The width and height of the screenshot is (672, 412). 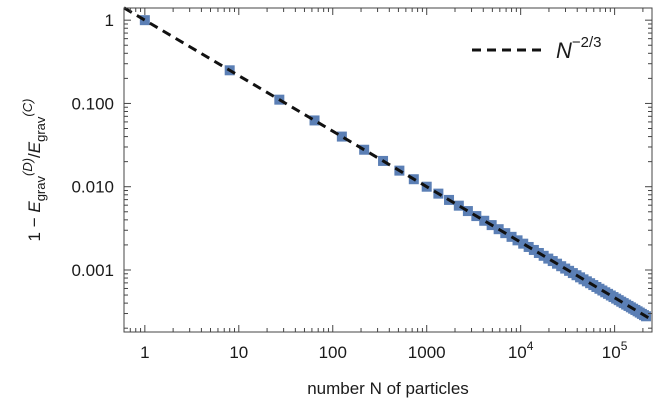 What do you see at coordinates (27, 108) in the screenshot?
I see `y-axis-title-part: (C)` at bounding box center [27, 108].